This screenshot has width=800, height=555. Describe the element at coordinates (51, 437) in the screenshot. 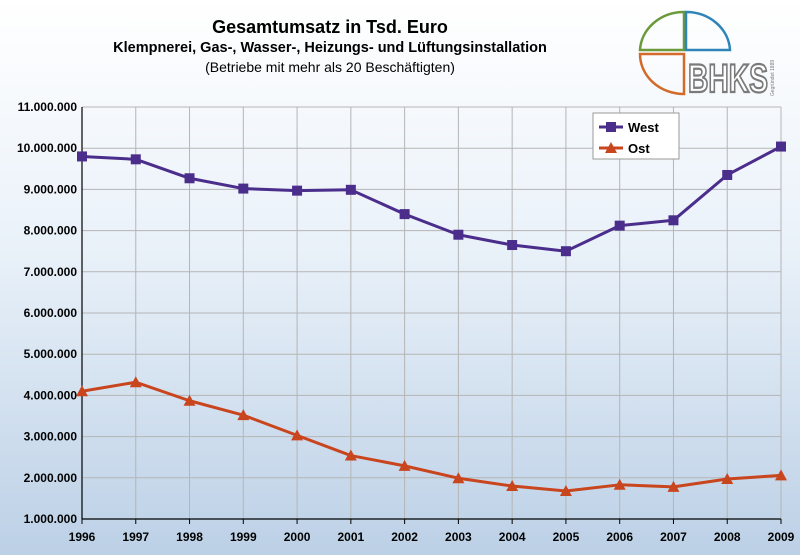

I see `y-tick-label: 3.000.000` at that location.